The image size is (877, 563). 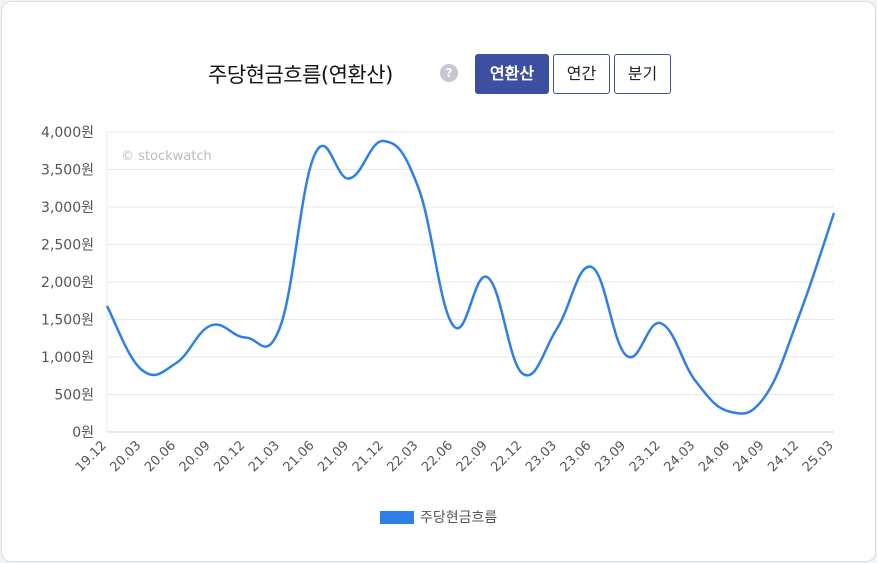 What do you see at coordinates (160, 456) in the screenshot?
I see `x-tick-label: 20.06` at bounding box center [160, 456].